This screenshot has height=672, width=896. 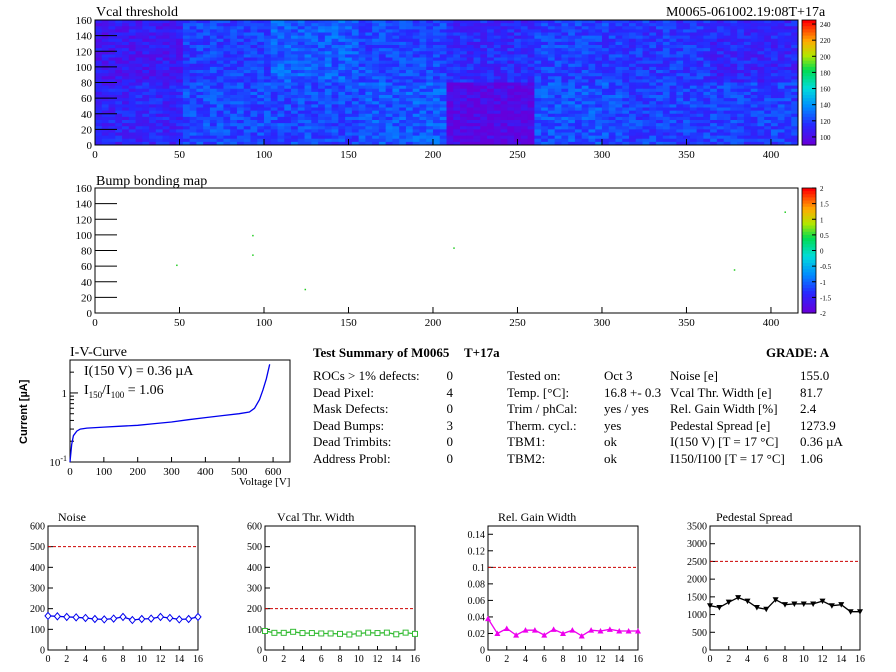 I want to click on pedestal-ytick-label: 2000, so click(x=697, y=580).